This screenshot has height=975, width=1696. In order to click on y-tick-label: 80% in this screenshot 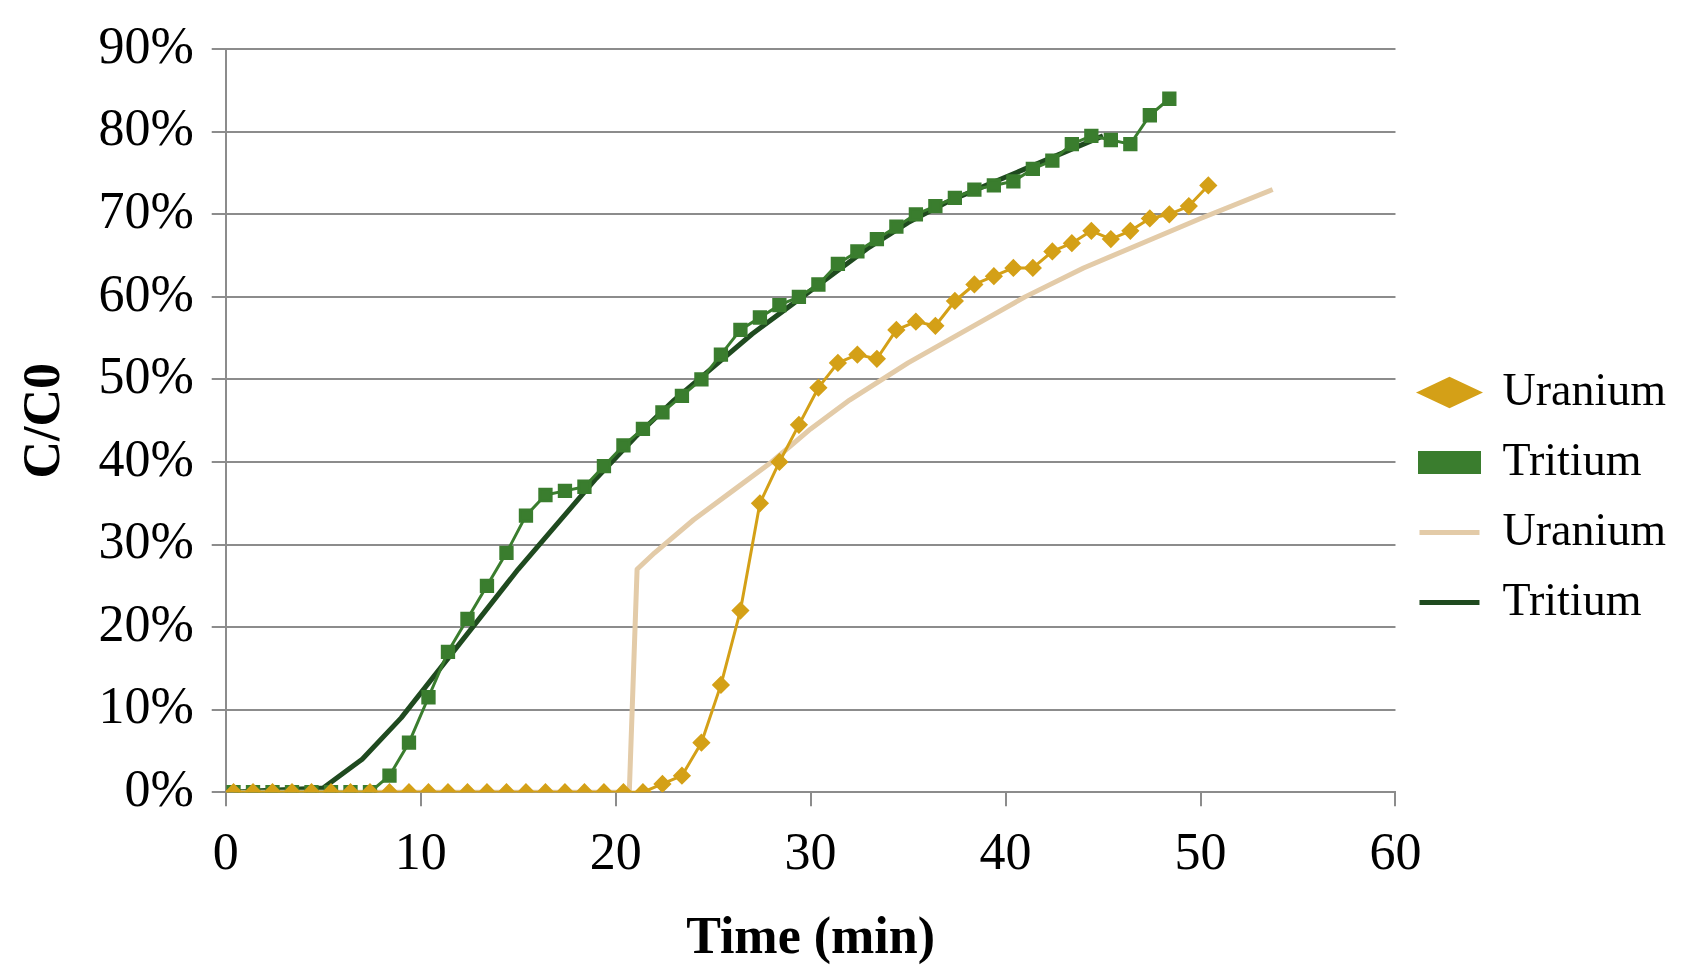, I will do `click(146, 128)`.